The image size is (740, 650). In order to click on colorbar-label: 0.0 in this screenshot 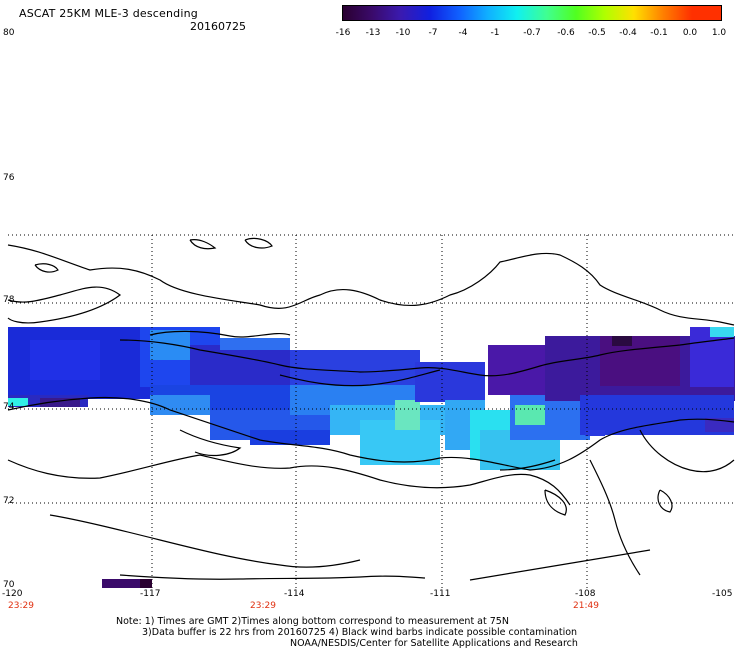, I will do `click(690, 33)`.